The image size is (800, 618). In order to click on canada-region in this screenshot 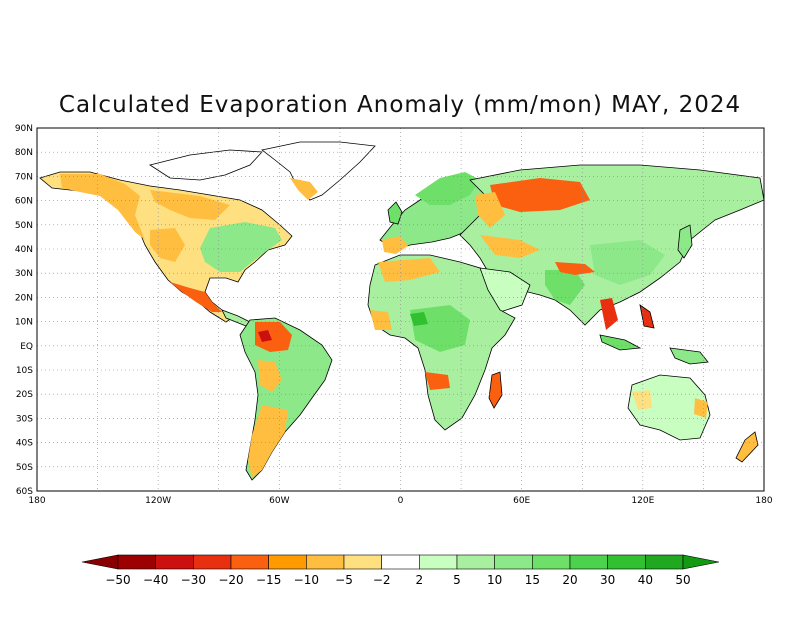, I will do `click(190, 205)`.